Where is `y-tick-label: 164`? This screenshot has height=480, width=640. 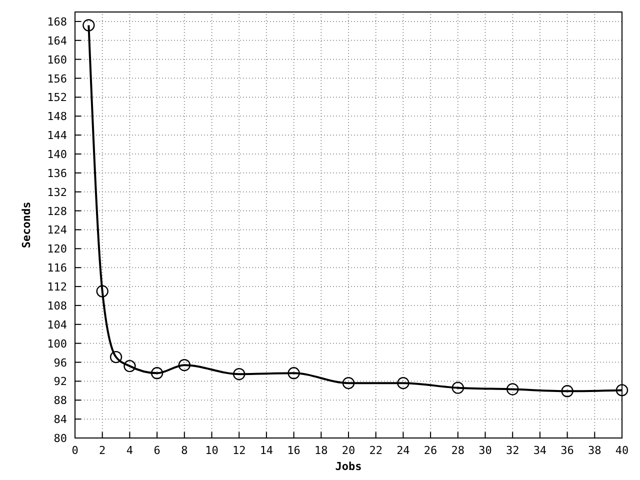
y-tick-label: 164 is located at coordinates (57, 41).